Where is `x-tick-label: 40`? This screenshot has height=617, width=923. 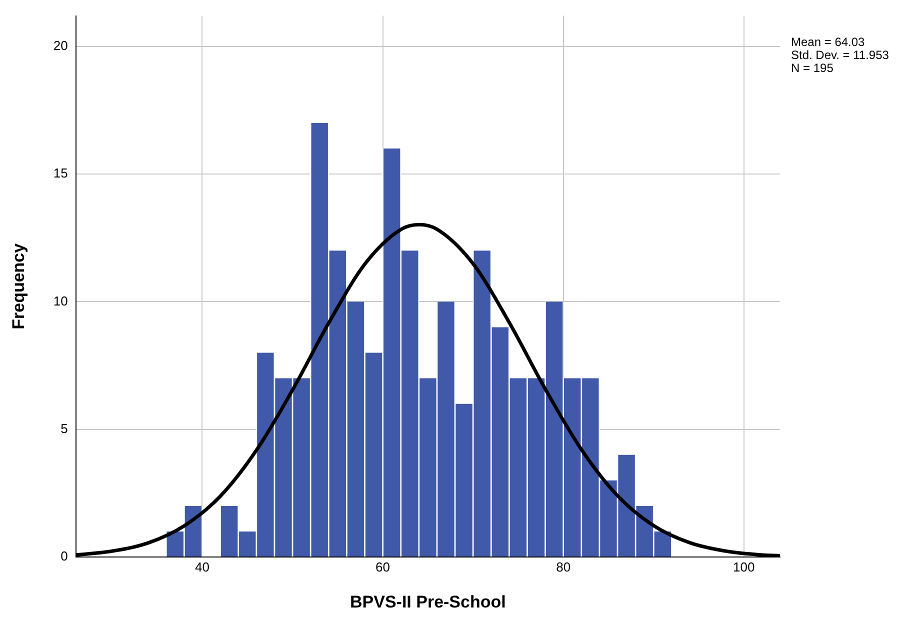
x-tick-label: 40 is located at coordinates (202, 566).